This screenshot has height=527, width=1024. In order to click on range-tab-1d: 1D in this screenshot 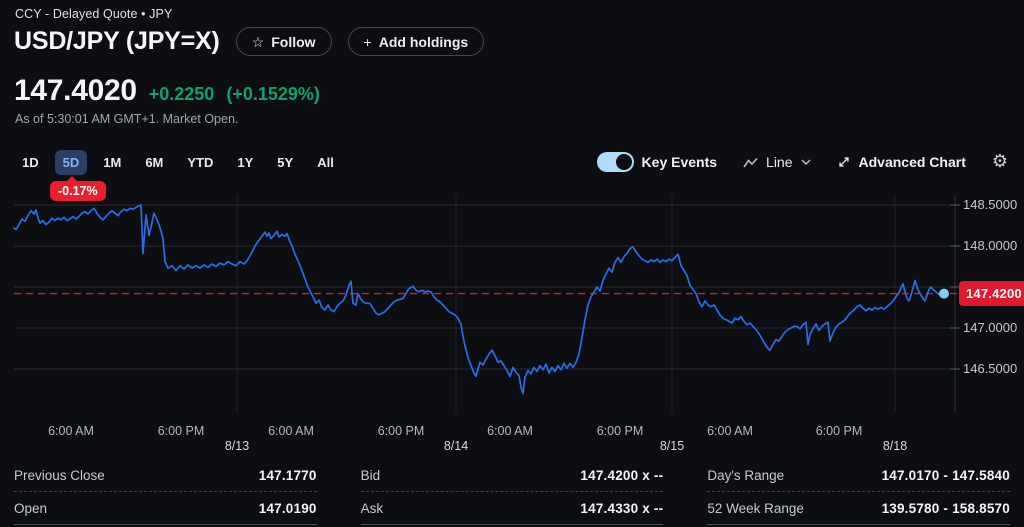, I will do `click(30, 162)`.